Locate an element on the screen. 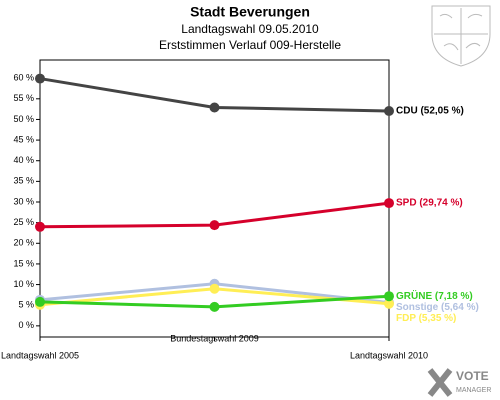 Image resolution: width=500 pixels, height=400 pixels. y-tick-label: 45 % is located at coordinates (23, 139).